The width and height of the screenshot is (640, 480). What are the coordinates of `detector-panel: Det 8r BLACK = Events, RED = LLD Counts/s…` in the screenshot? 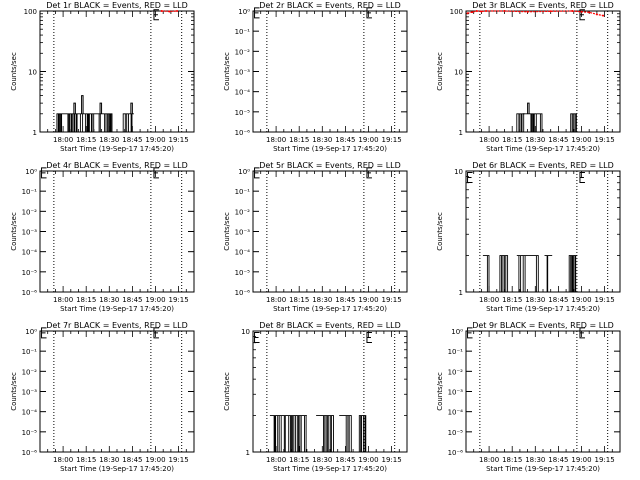 It's located at (315, 397).